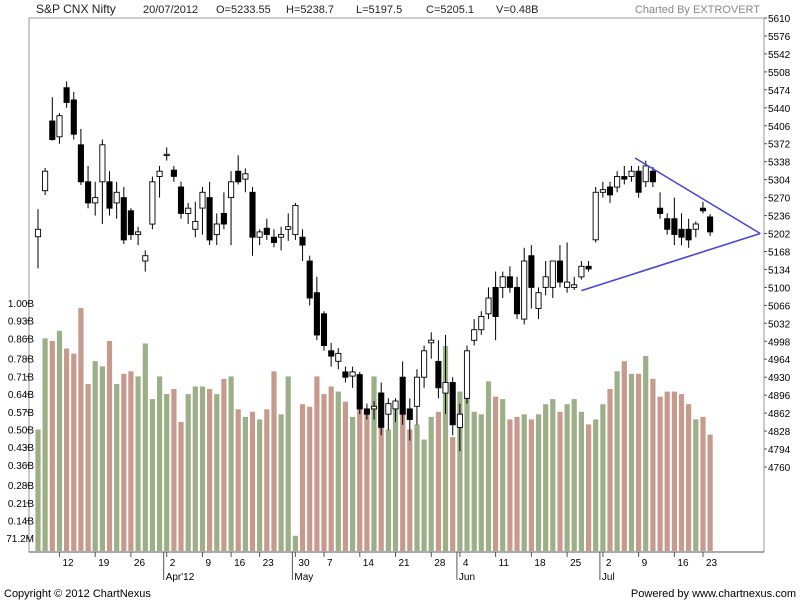  I want to click on date-tick-label: 7, so click(330, 563).